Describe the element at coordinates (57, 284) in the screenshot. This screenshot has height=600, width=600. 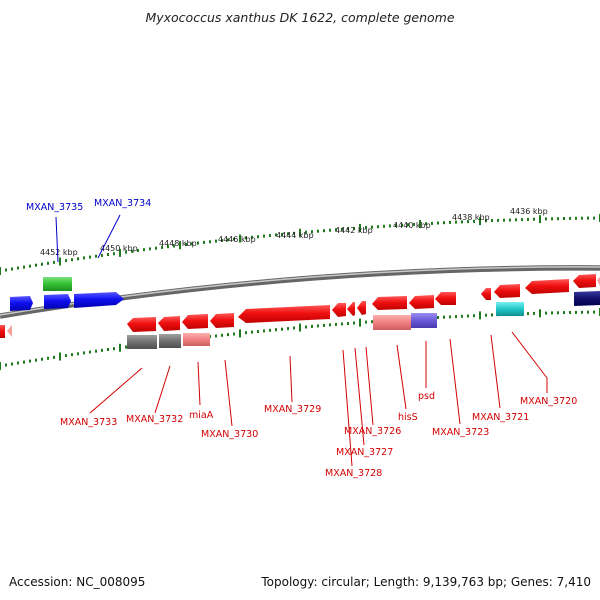
I see `feature-green` at that location.